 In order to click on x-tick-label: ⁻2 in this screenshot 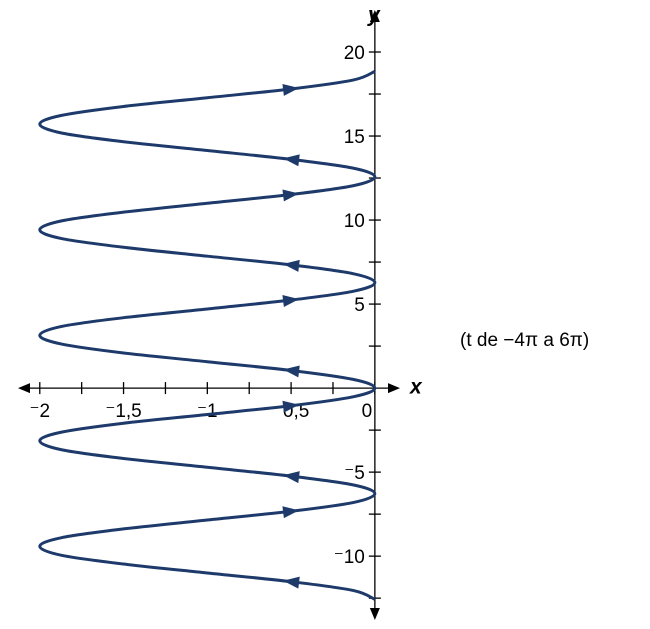, I will do `click(39, 411)`.